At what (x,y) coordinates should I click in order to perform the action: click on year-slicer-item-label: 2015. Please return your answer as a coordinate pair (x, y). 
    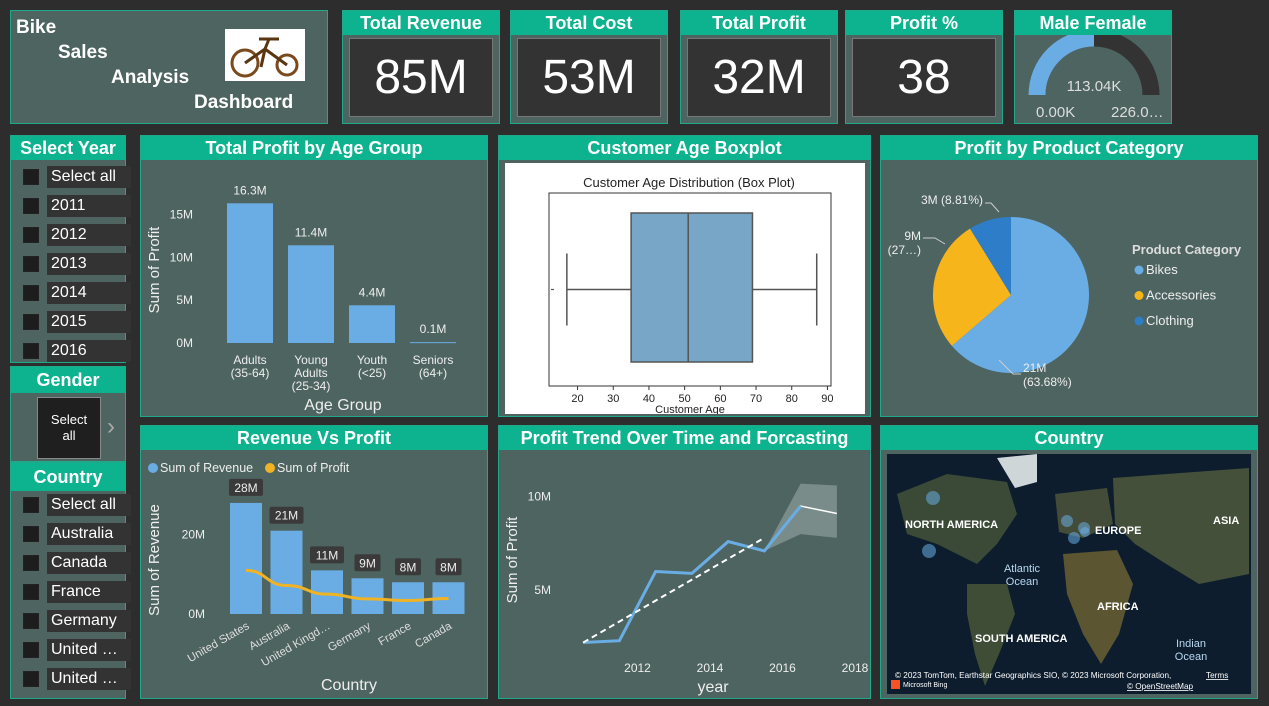
    Looking at the image, I should click on (89, 322).